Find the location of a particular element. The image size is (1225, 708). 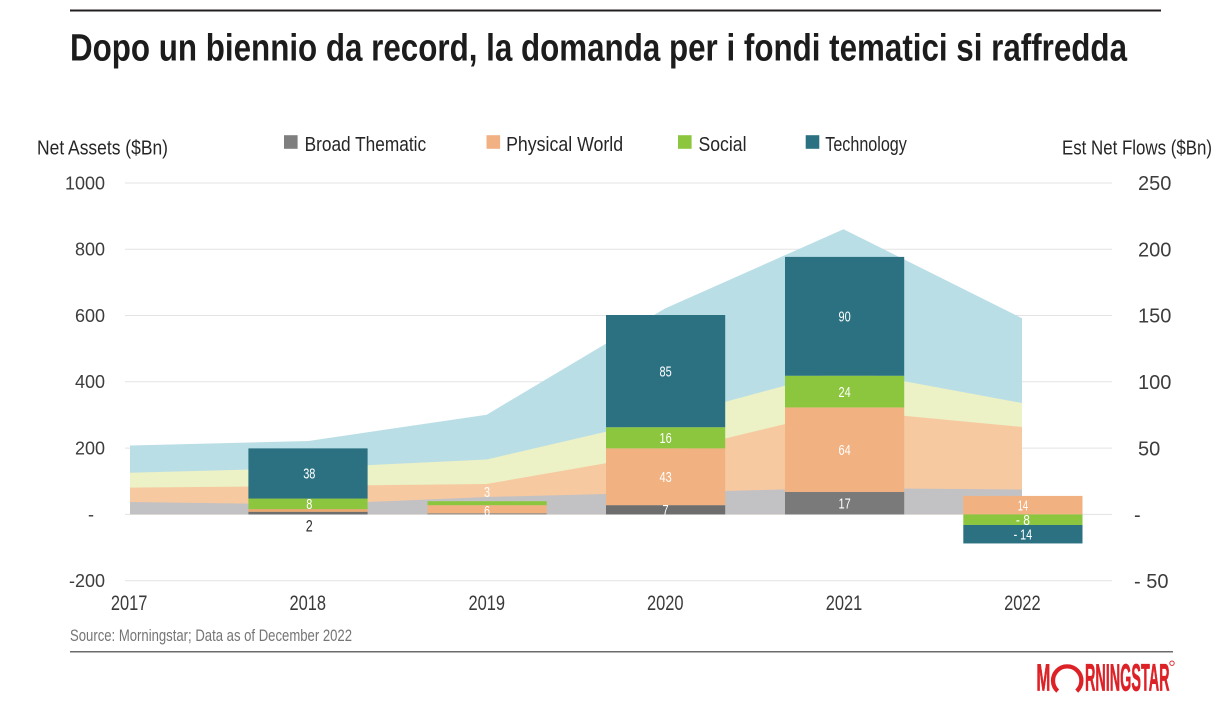

svg-text: 2021 is located at coordinates (844, 603).